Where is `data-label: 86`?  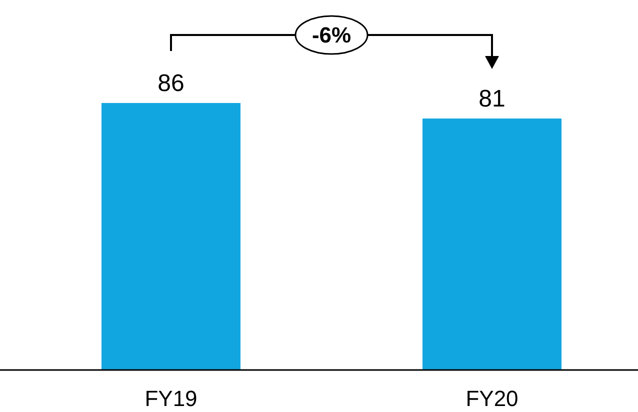 data-label: 86 is located at coordinates (171, 83).